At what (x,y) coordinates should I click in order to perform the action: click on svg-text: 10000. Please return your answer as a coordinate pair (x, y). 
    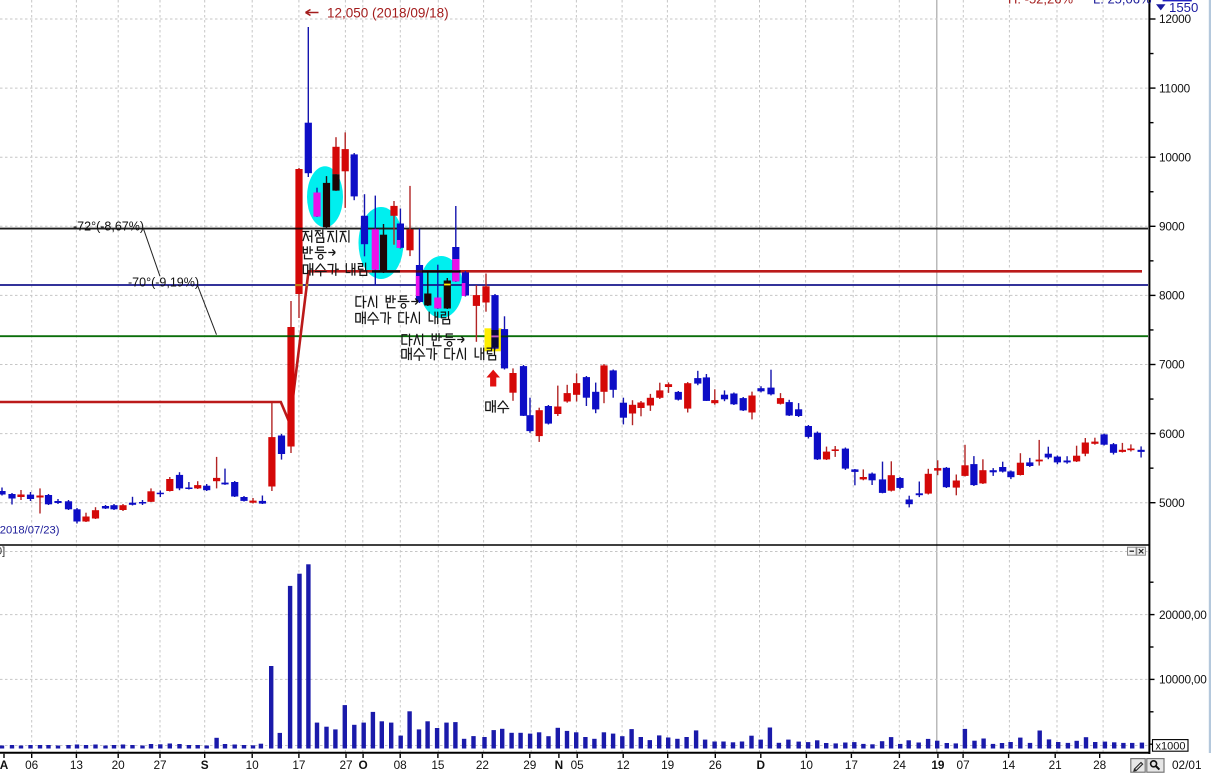
    Looking at the image, I should click on (1175, 157).